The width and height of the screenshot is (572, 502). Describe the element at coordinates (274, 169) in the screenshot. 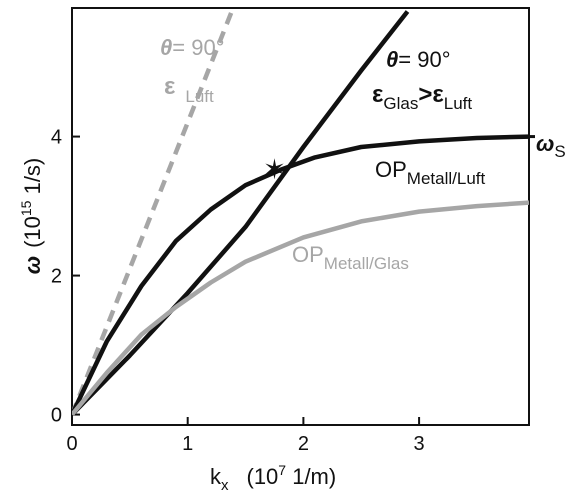

I see `intersection-marker: ✶` at that location.